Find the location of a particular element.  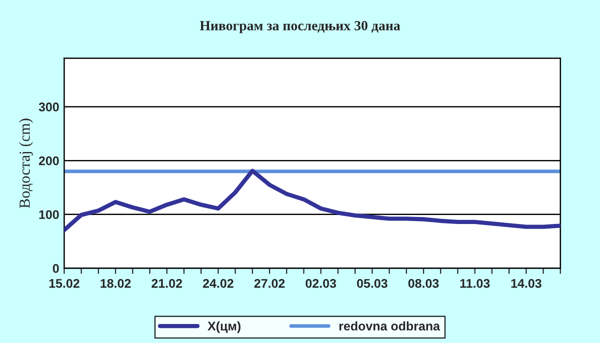

x-tick-label: 08.03 is located at coordinates (423, 283).